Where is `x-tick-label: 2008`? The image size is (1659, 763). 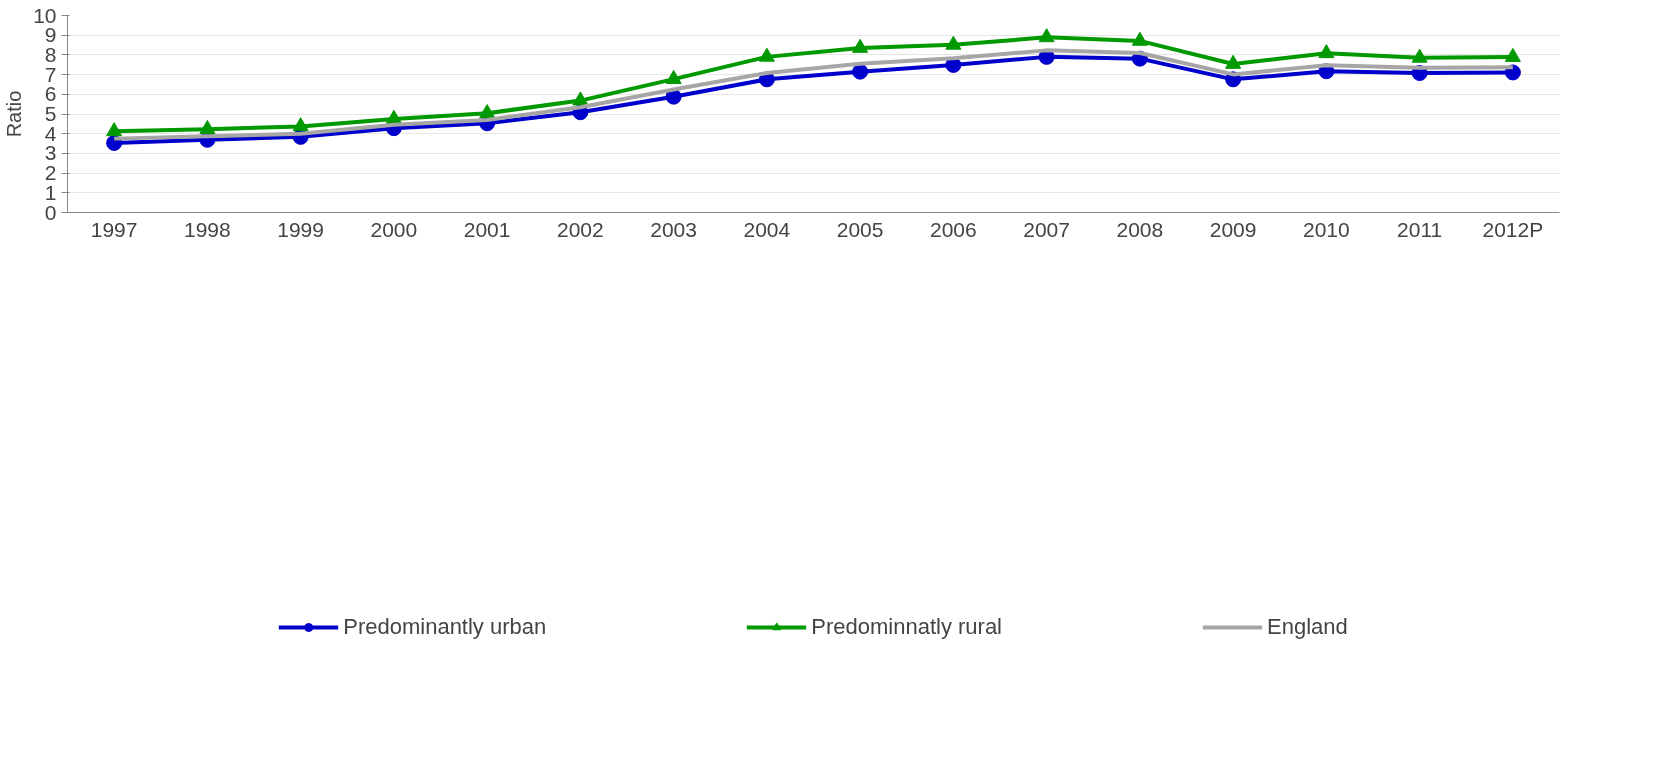
x-tick-label: 2008 is located at coordinates (1140, 229).